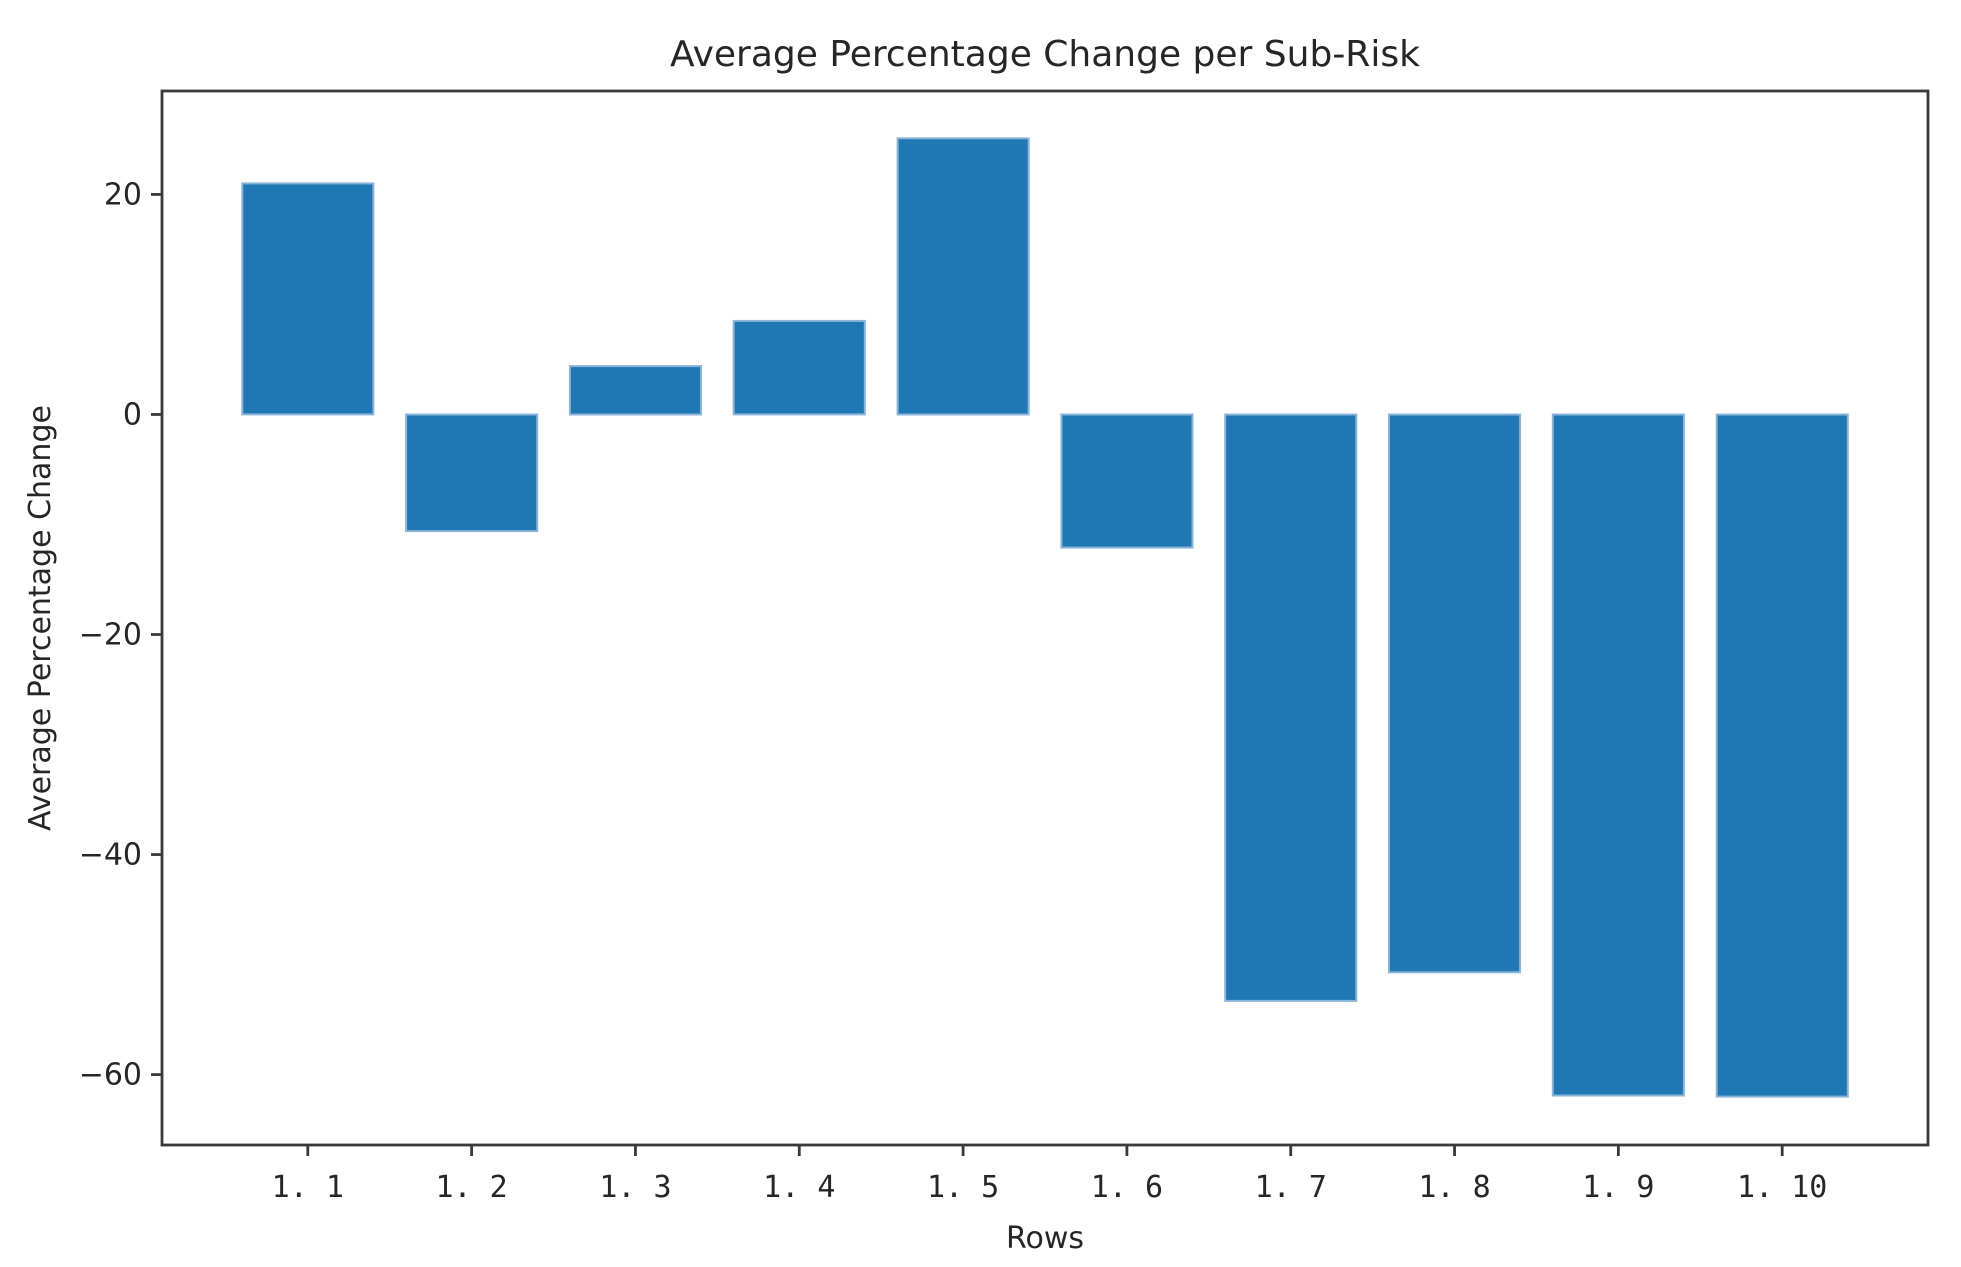 This screenshot has height=1267, width=1961. Describe the element at coordinates (1291, 1187) in the screenshot. I see `x-tick-label: 1. 7` at that location.